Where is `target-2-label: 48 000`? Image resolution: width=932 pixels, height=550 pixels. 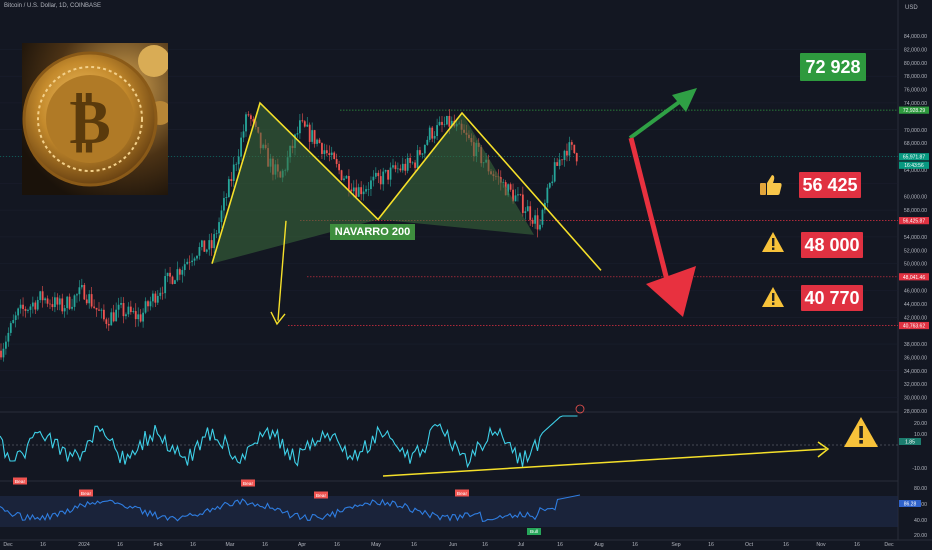
target-2-label: 48 000 is located at coordinates (832, 245).